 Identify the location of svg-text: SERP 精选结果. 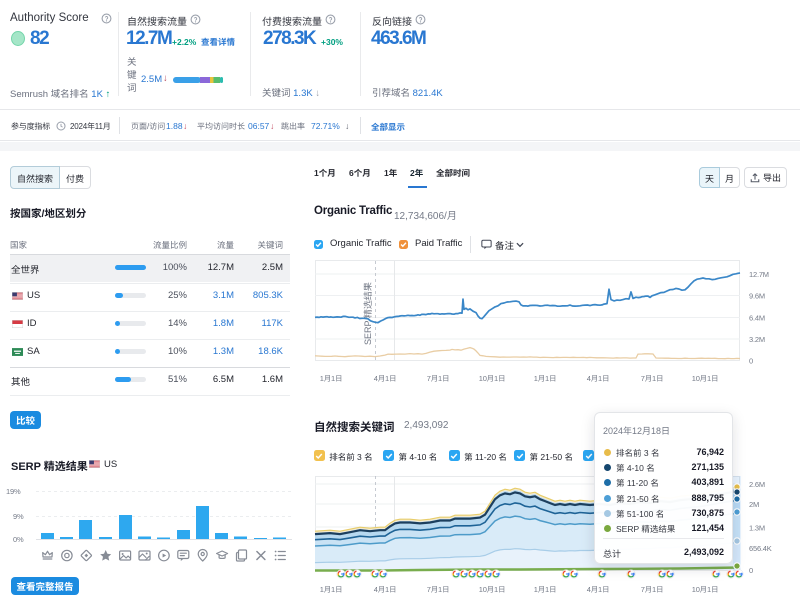
(368, 313).